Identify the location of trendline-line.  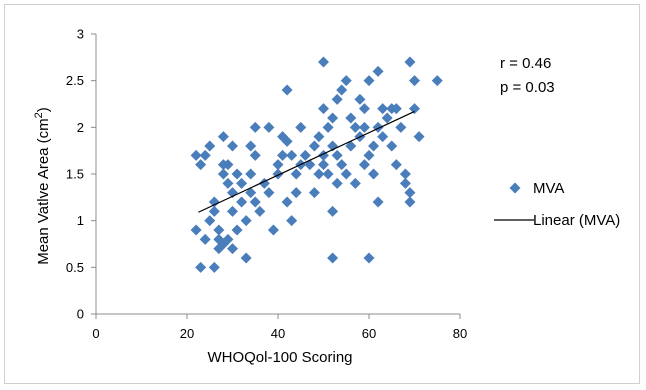
(306, 161).